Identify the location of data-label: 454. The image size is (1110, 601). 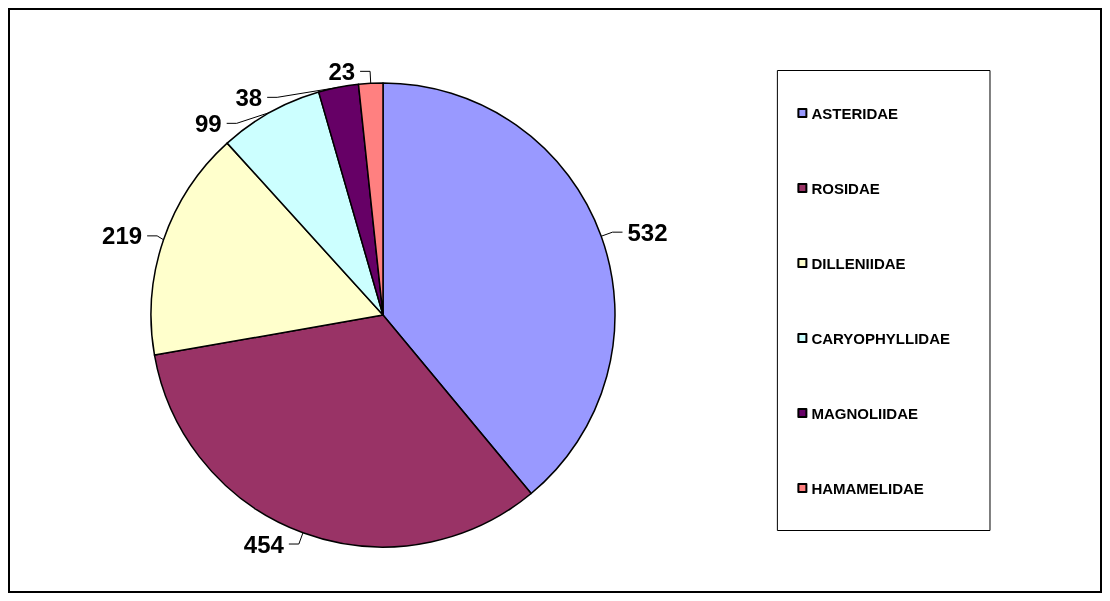
(264, 544).